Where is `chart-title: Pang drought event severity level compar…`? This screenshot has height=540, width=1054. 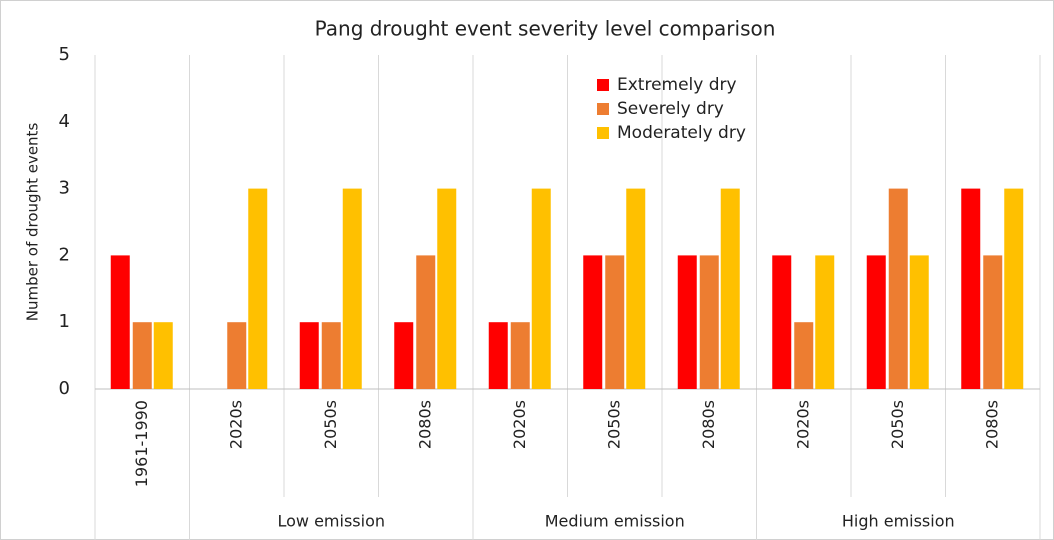
chart-title: Pang drought event severity level compar… is located at coordinates (545, 29).